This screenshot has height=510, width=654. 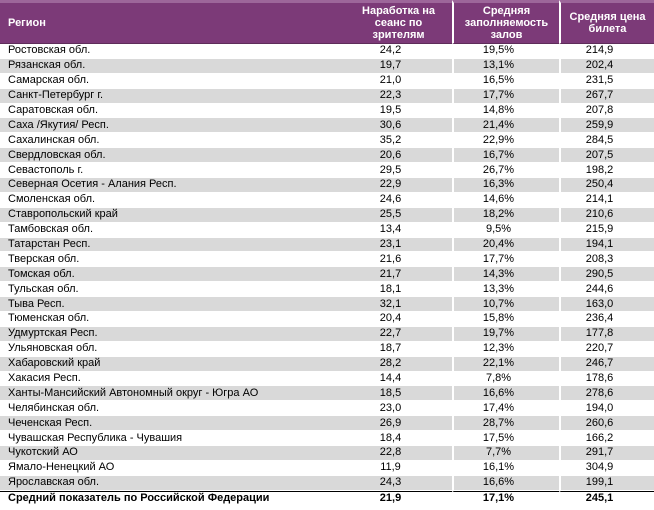 I want to click on region-cell: Татарстан Респ., so click(x=172, y=245).